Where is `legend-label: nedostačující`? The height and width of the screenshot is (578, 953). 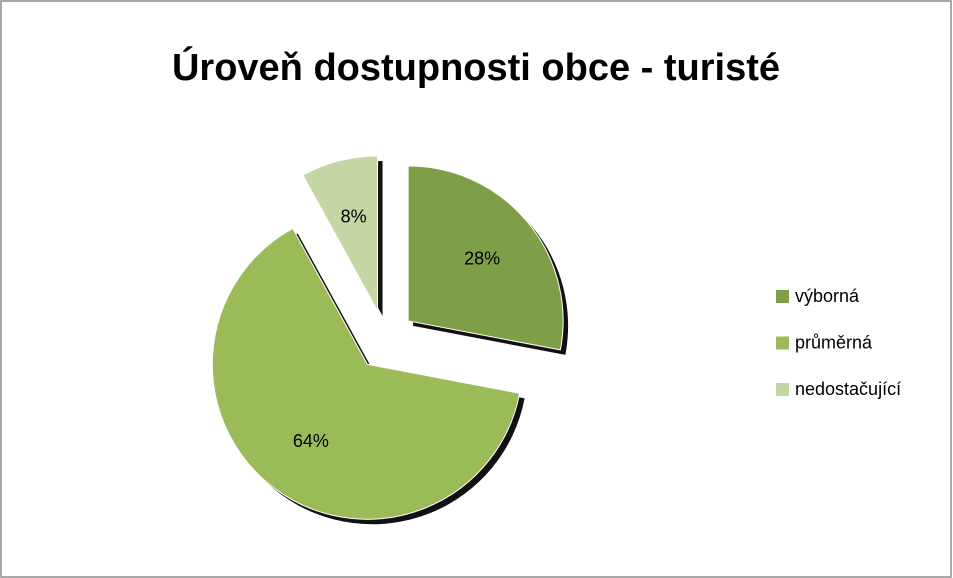 legend-label: nedostačující is located at coordinates (848, 389).